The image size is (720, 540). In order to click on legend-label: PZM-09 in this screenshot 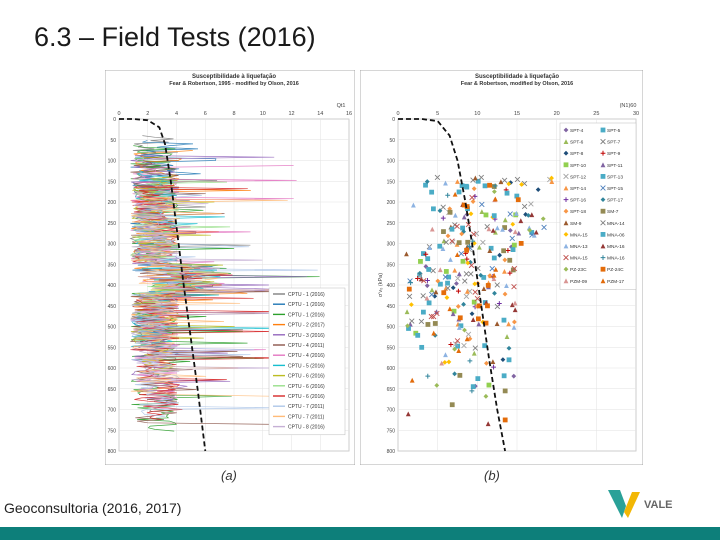, I will do `click(578, 282)`.